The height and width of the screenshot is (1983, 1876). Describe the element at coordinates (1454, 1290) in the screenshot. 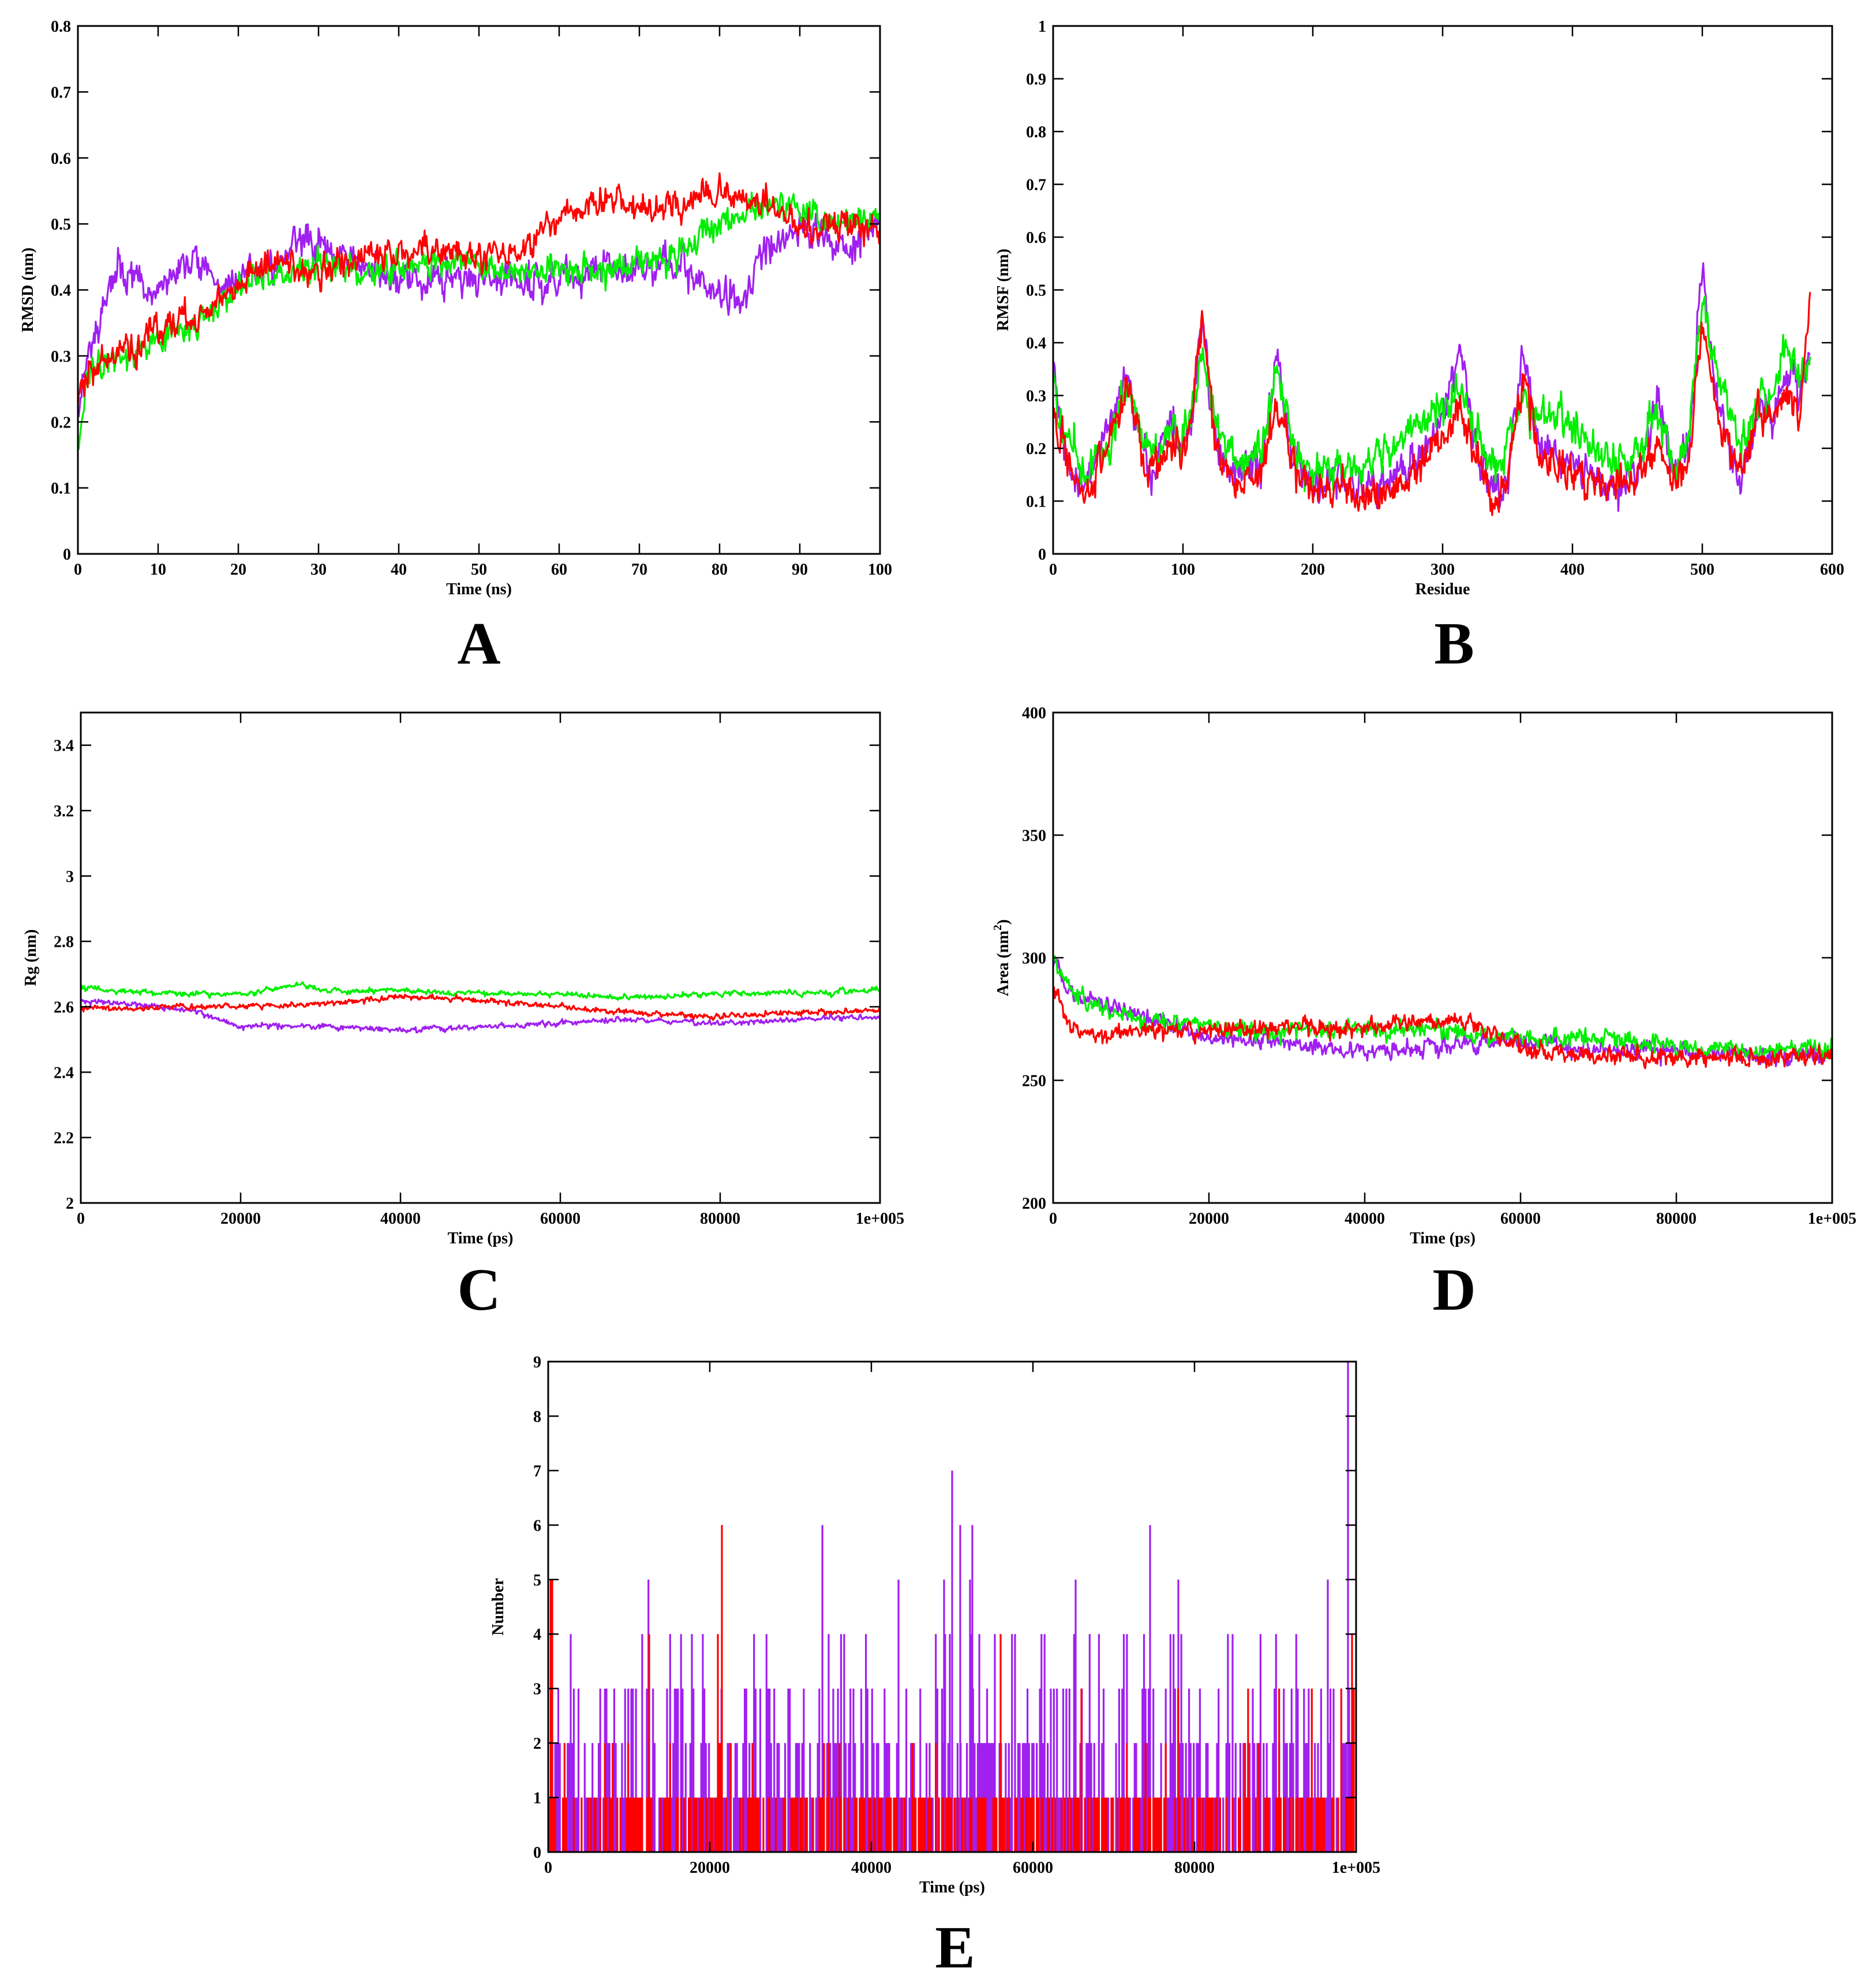

I see `panel-letter-d: D` at that location.